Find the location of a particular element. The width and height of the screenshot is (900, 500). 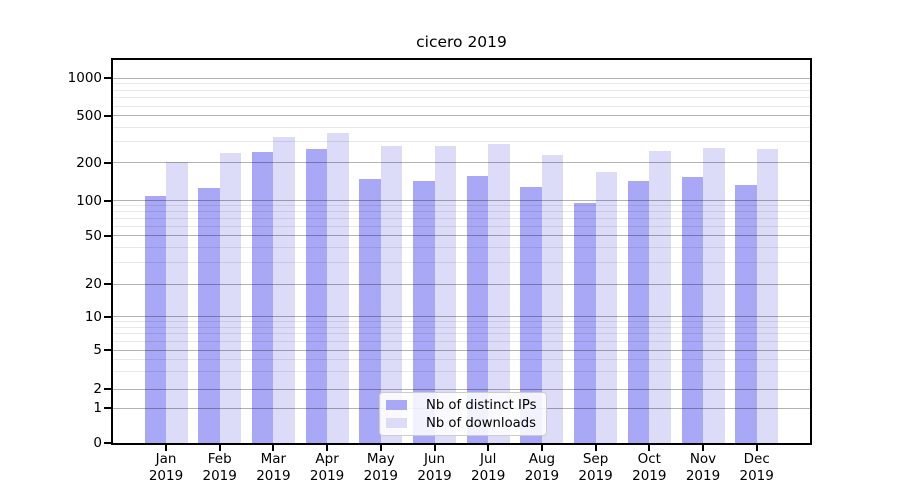

bar-distinct-ips-dec is located at coordinates (746, 313).